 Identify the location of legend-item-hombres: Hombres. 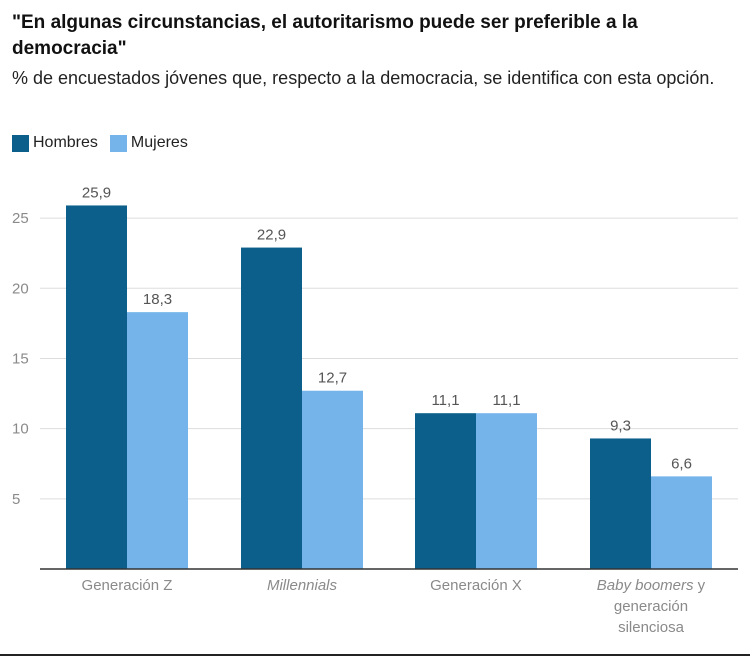
(55, 143).